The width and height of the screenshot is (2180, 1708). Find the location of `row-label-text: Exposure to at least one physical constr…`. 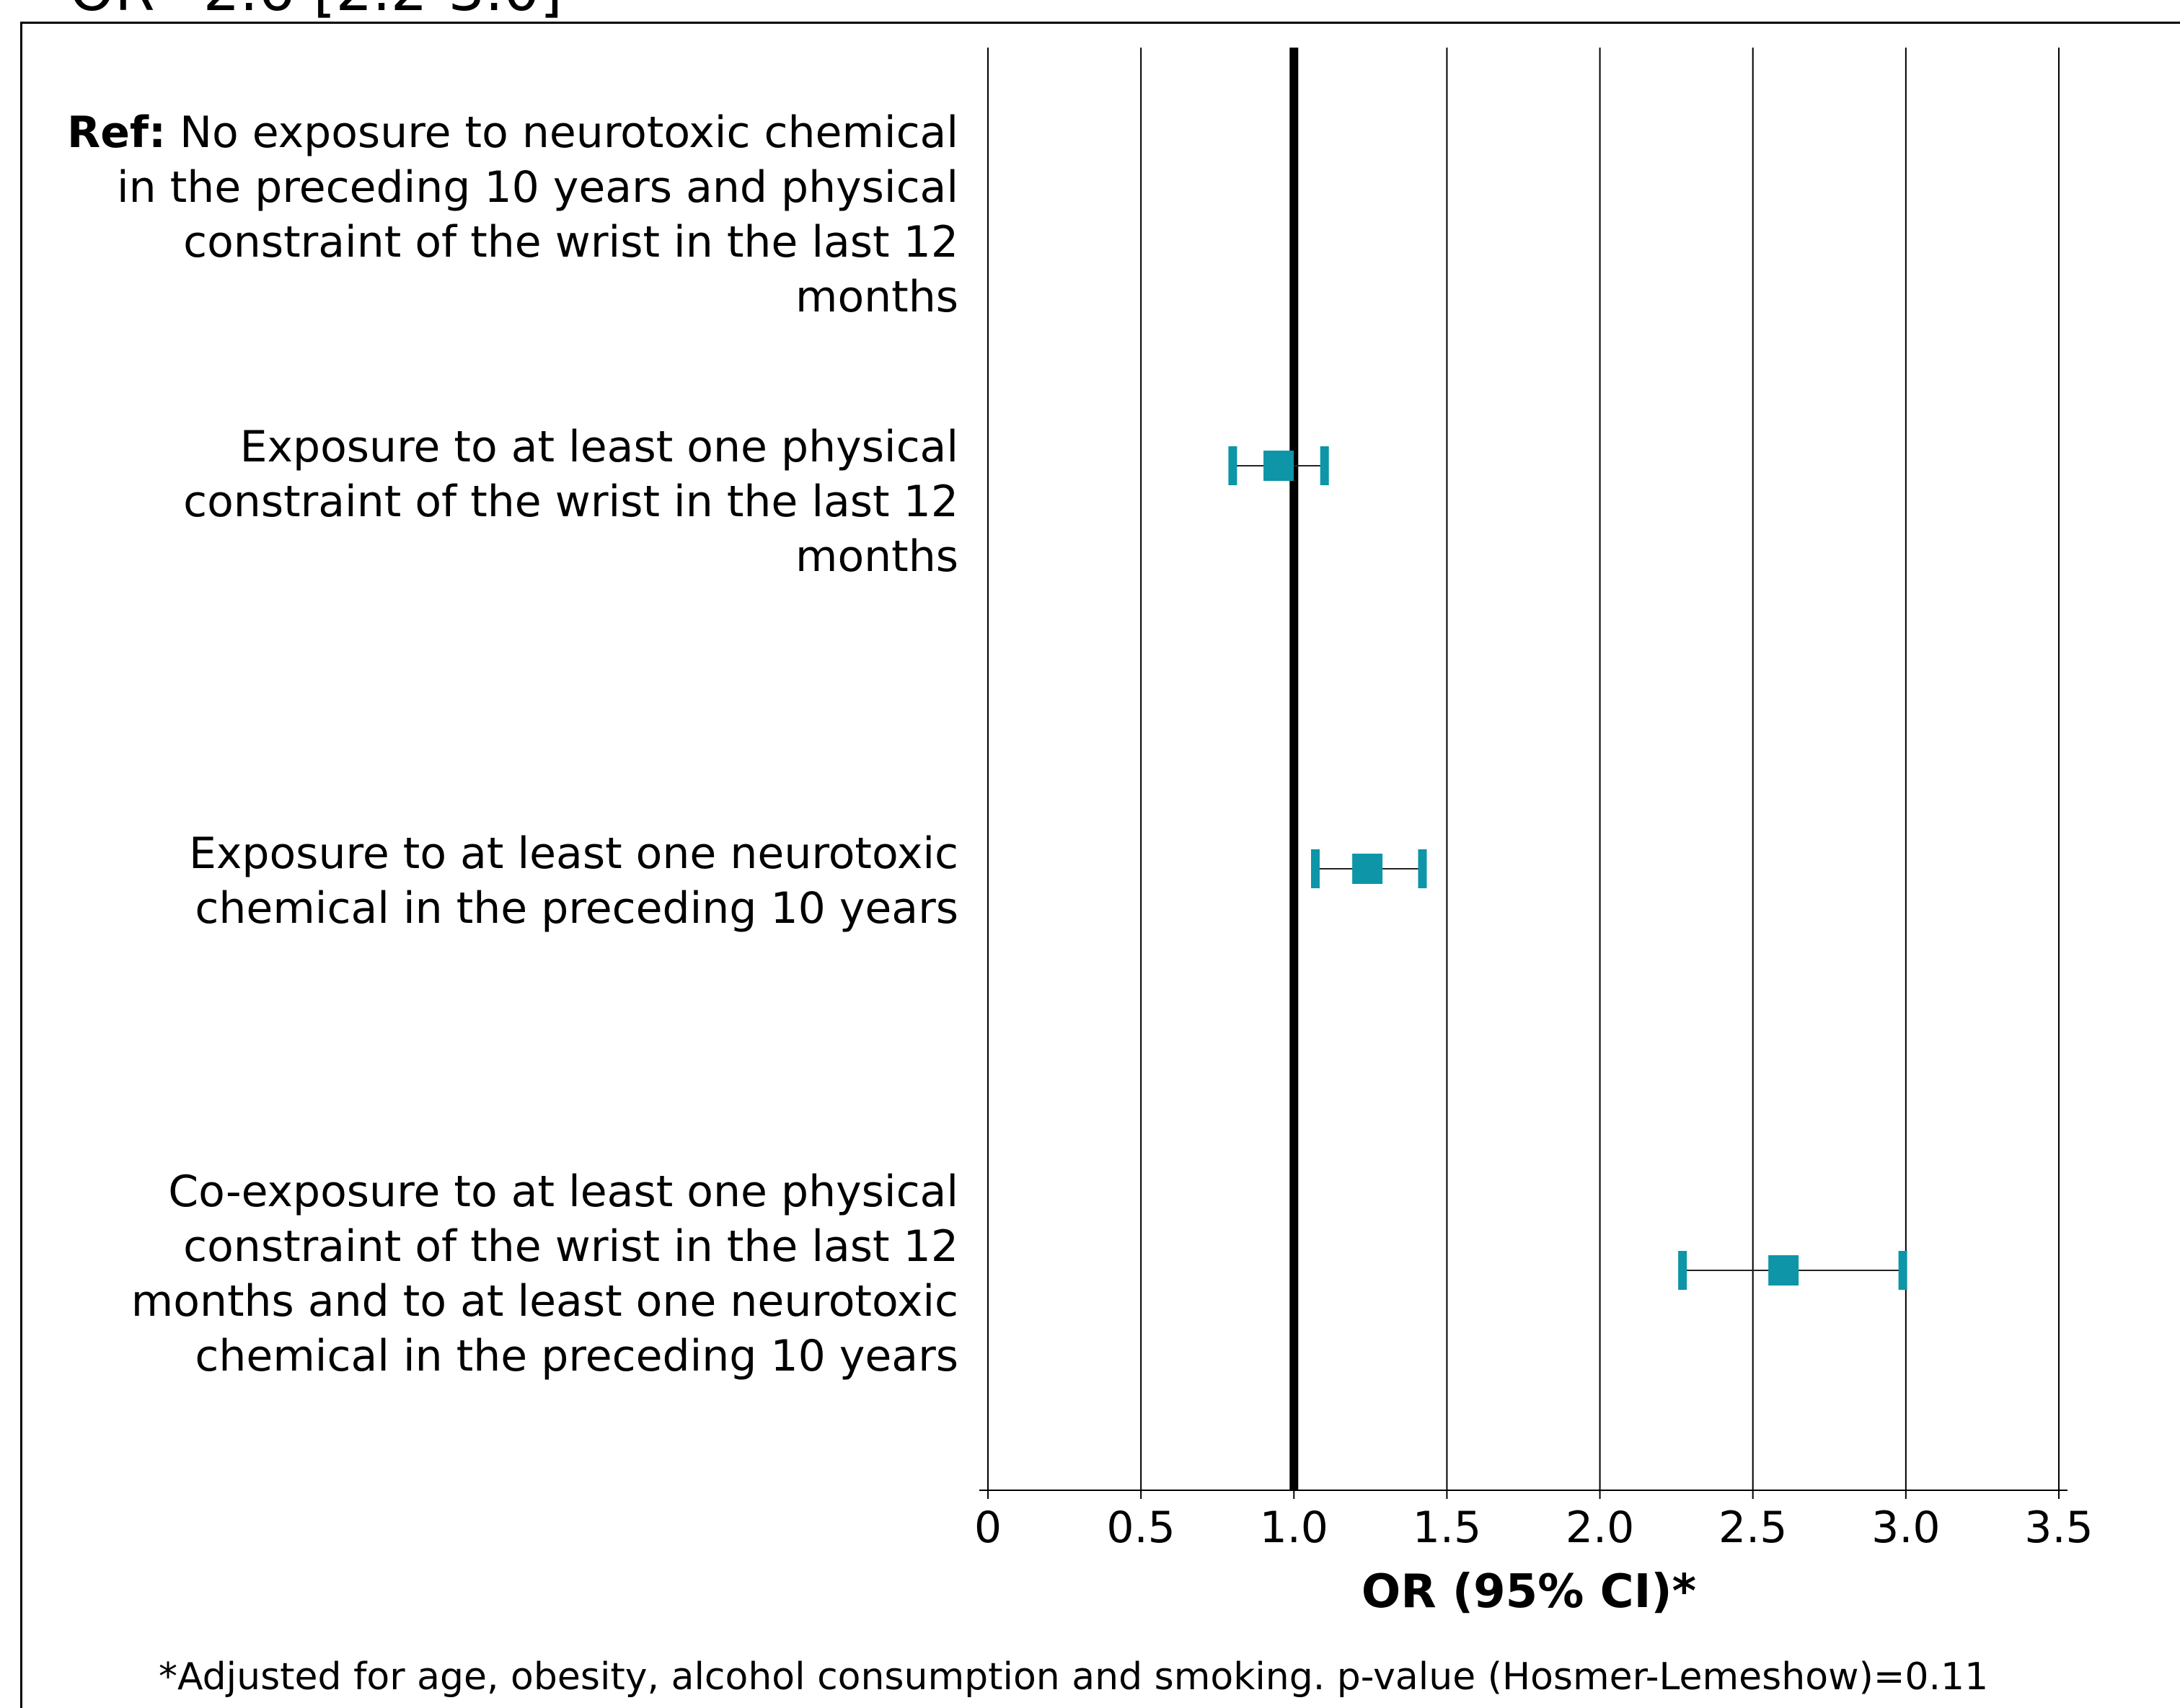

row-label-text: Exposure to at least one physical constr… is located at coordinates (571, 502).